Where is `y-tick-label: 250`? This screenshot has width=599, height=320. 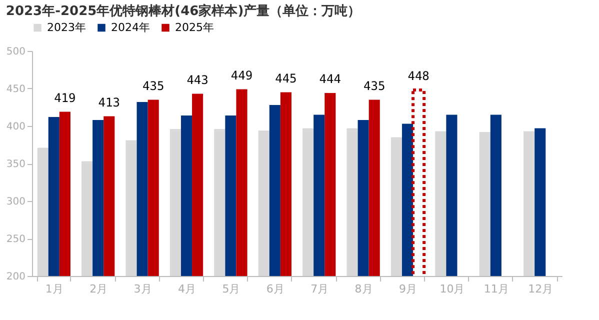
y-tick-label: 250 is located at coordinates (16, 239).